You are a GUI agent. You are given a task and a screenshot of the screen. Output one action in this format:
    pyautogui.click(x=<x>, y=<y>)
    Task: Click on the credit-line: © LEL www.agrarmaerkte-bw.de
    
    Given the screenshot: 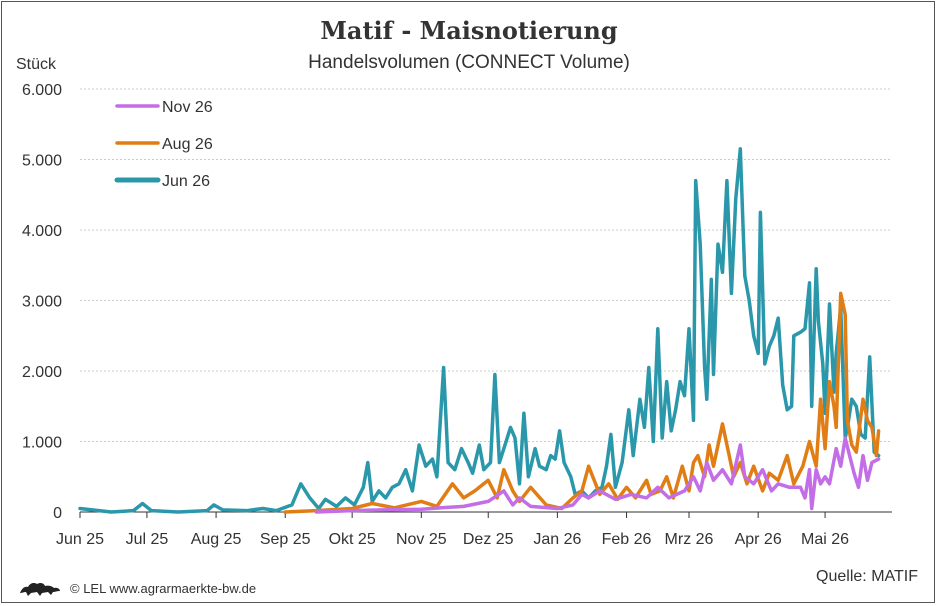 What is the action you would take?
    pyautogui.click(x=137, y=588)
    